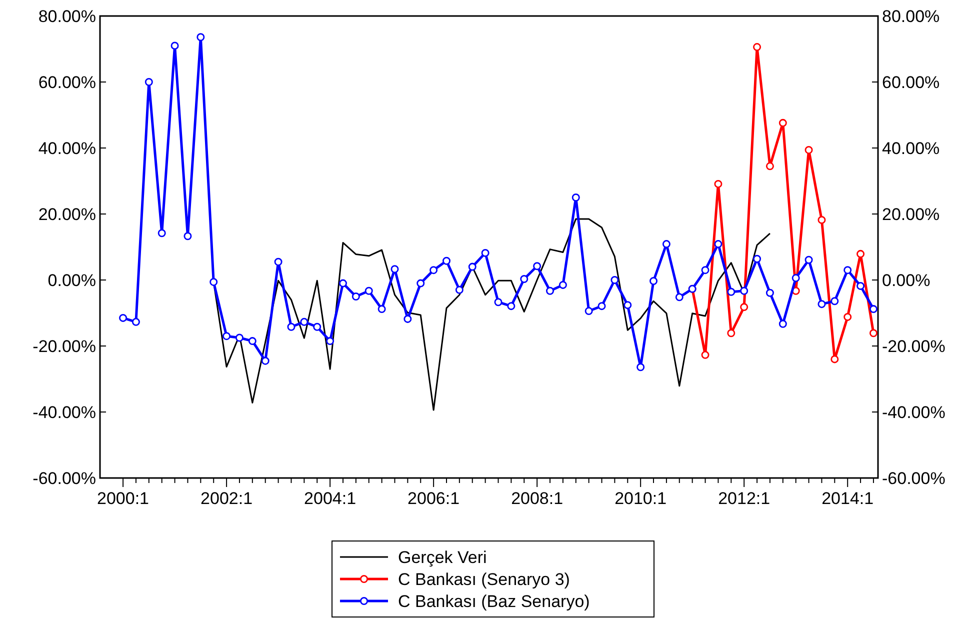  What do you see at coordinates (67, 214) in the screenshot?
I see `y-tick-label: 20.00%` at bounding box center [67, 214].